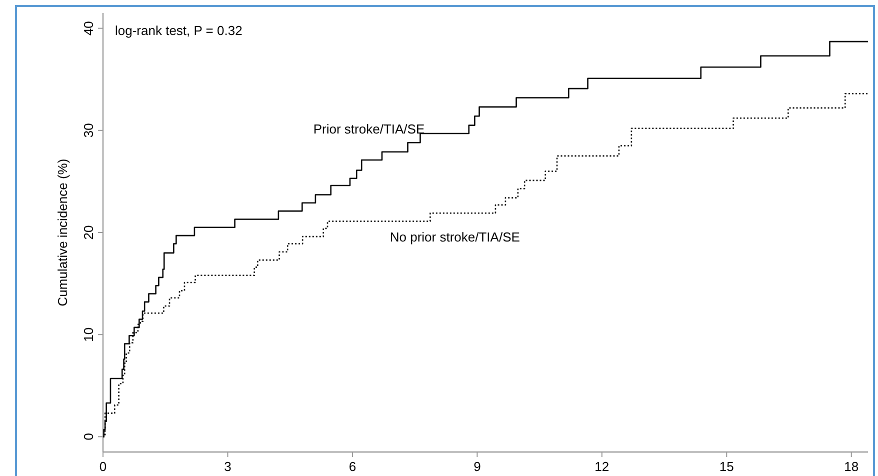 The height and width of the screenshot is (476, 878). Describe the element at coordinates (88, 28) in the screenshot. I see `y-tick-label: 40` at that location.